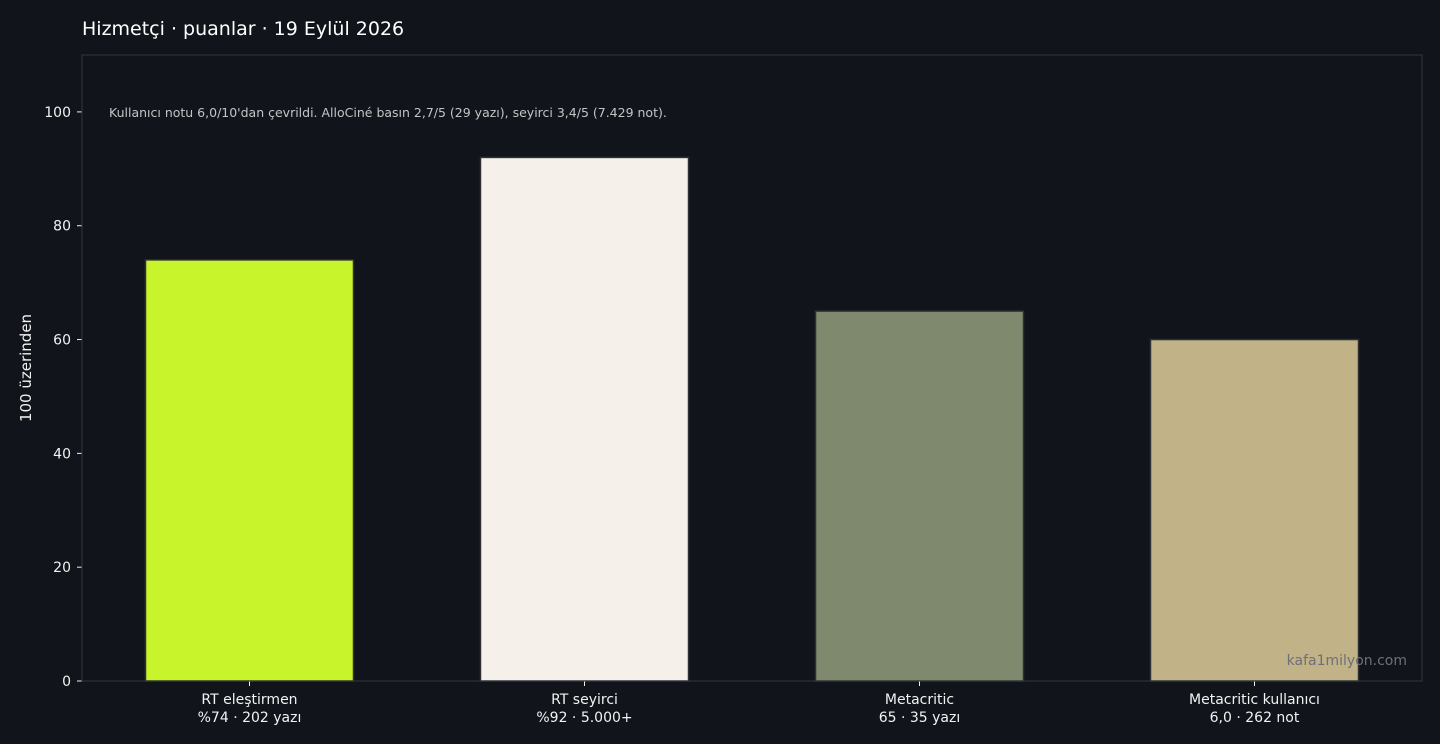  Describe the element at coordinates (63, 397) in the screenshot. I see `y-axis: 0 20 40 60 80 100` at that location.